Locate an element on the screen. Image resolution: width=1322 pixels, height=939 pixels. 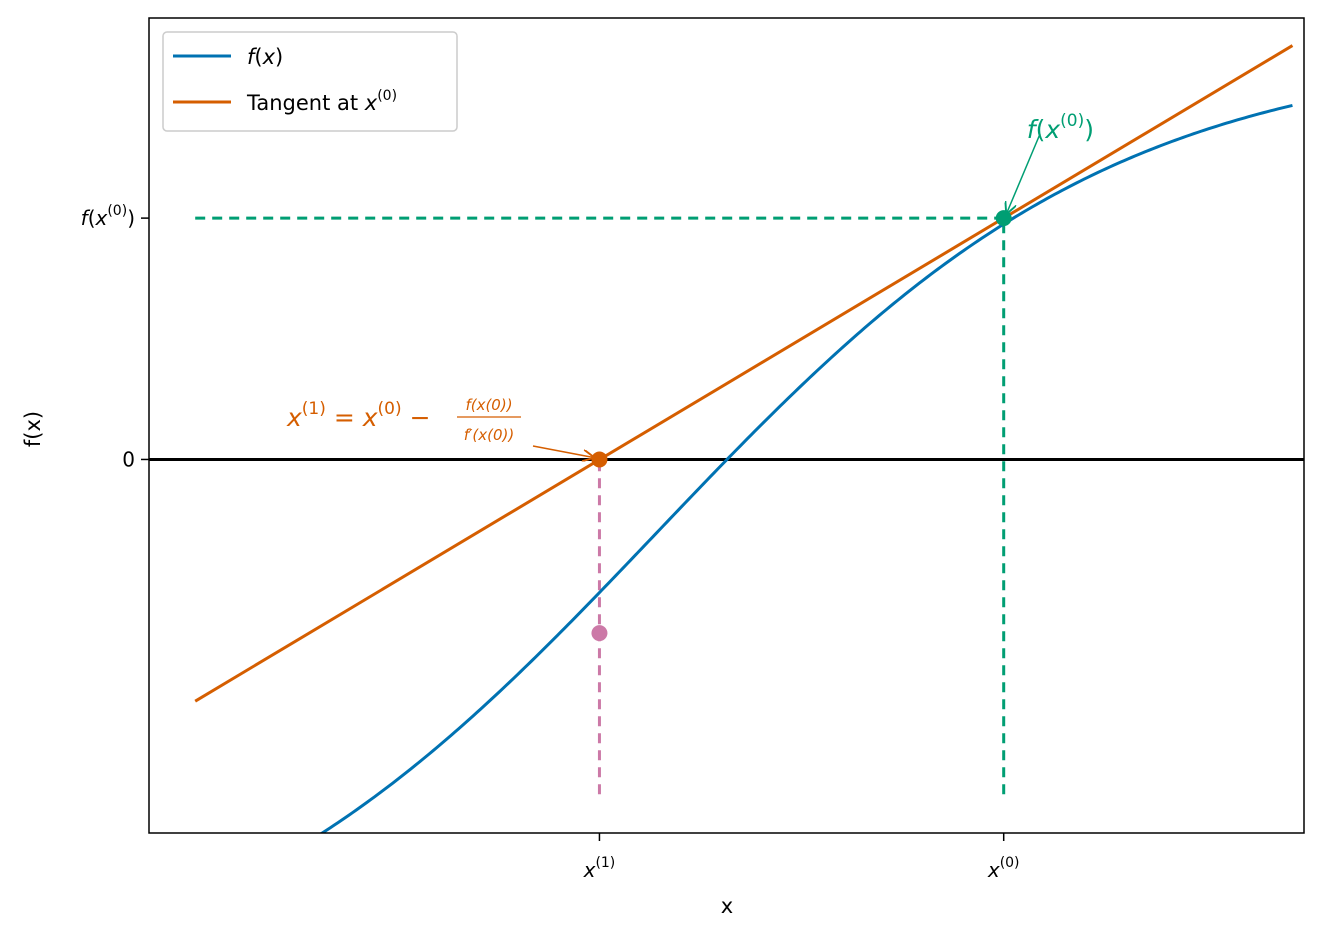
legend-label-tangent: Tangent at x(0) is located at coordinates (321, 101).